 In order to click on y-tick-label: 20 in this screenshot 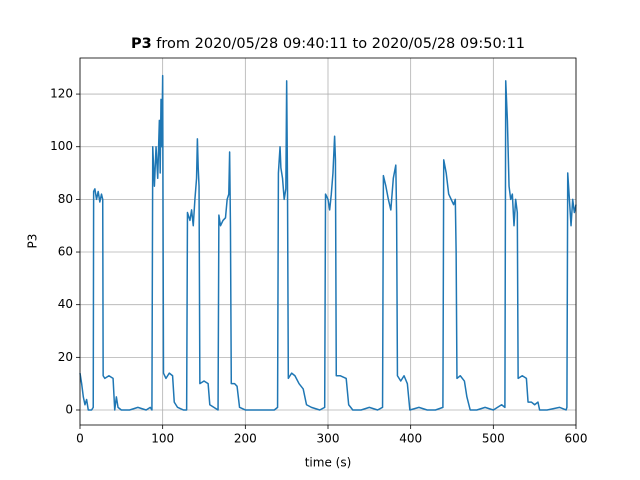, I will do `click(65, 357)`.